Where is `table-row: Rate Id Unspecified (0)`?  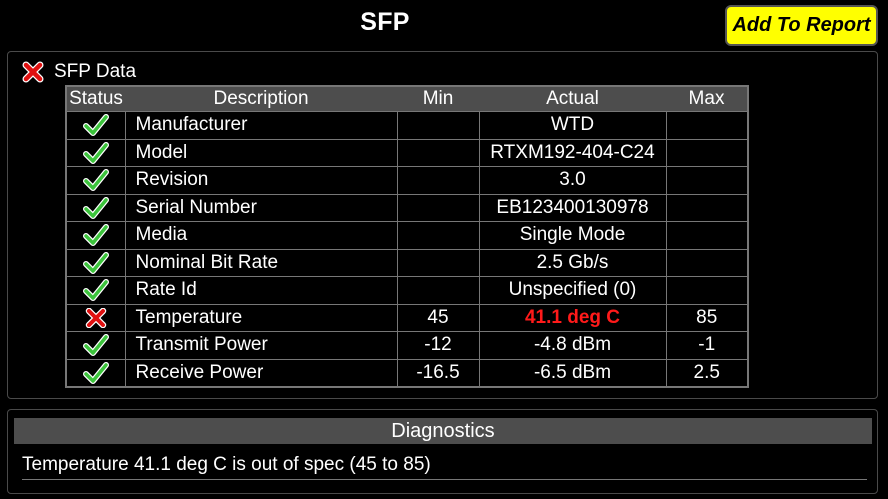
table-row: Rate Id Unspecified (0) is located at coordinates (407, 290).